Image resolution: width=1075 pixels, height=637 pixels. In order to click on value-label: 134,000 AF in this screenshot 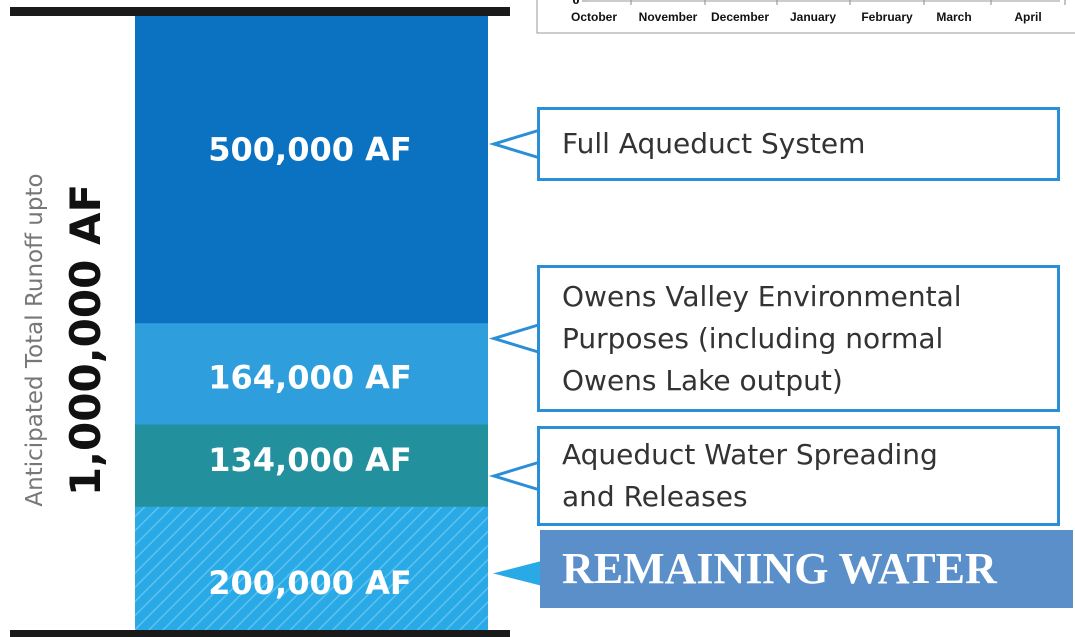, I will do `click(310, 460)`.